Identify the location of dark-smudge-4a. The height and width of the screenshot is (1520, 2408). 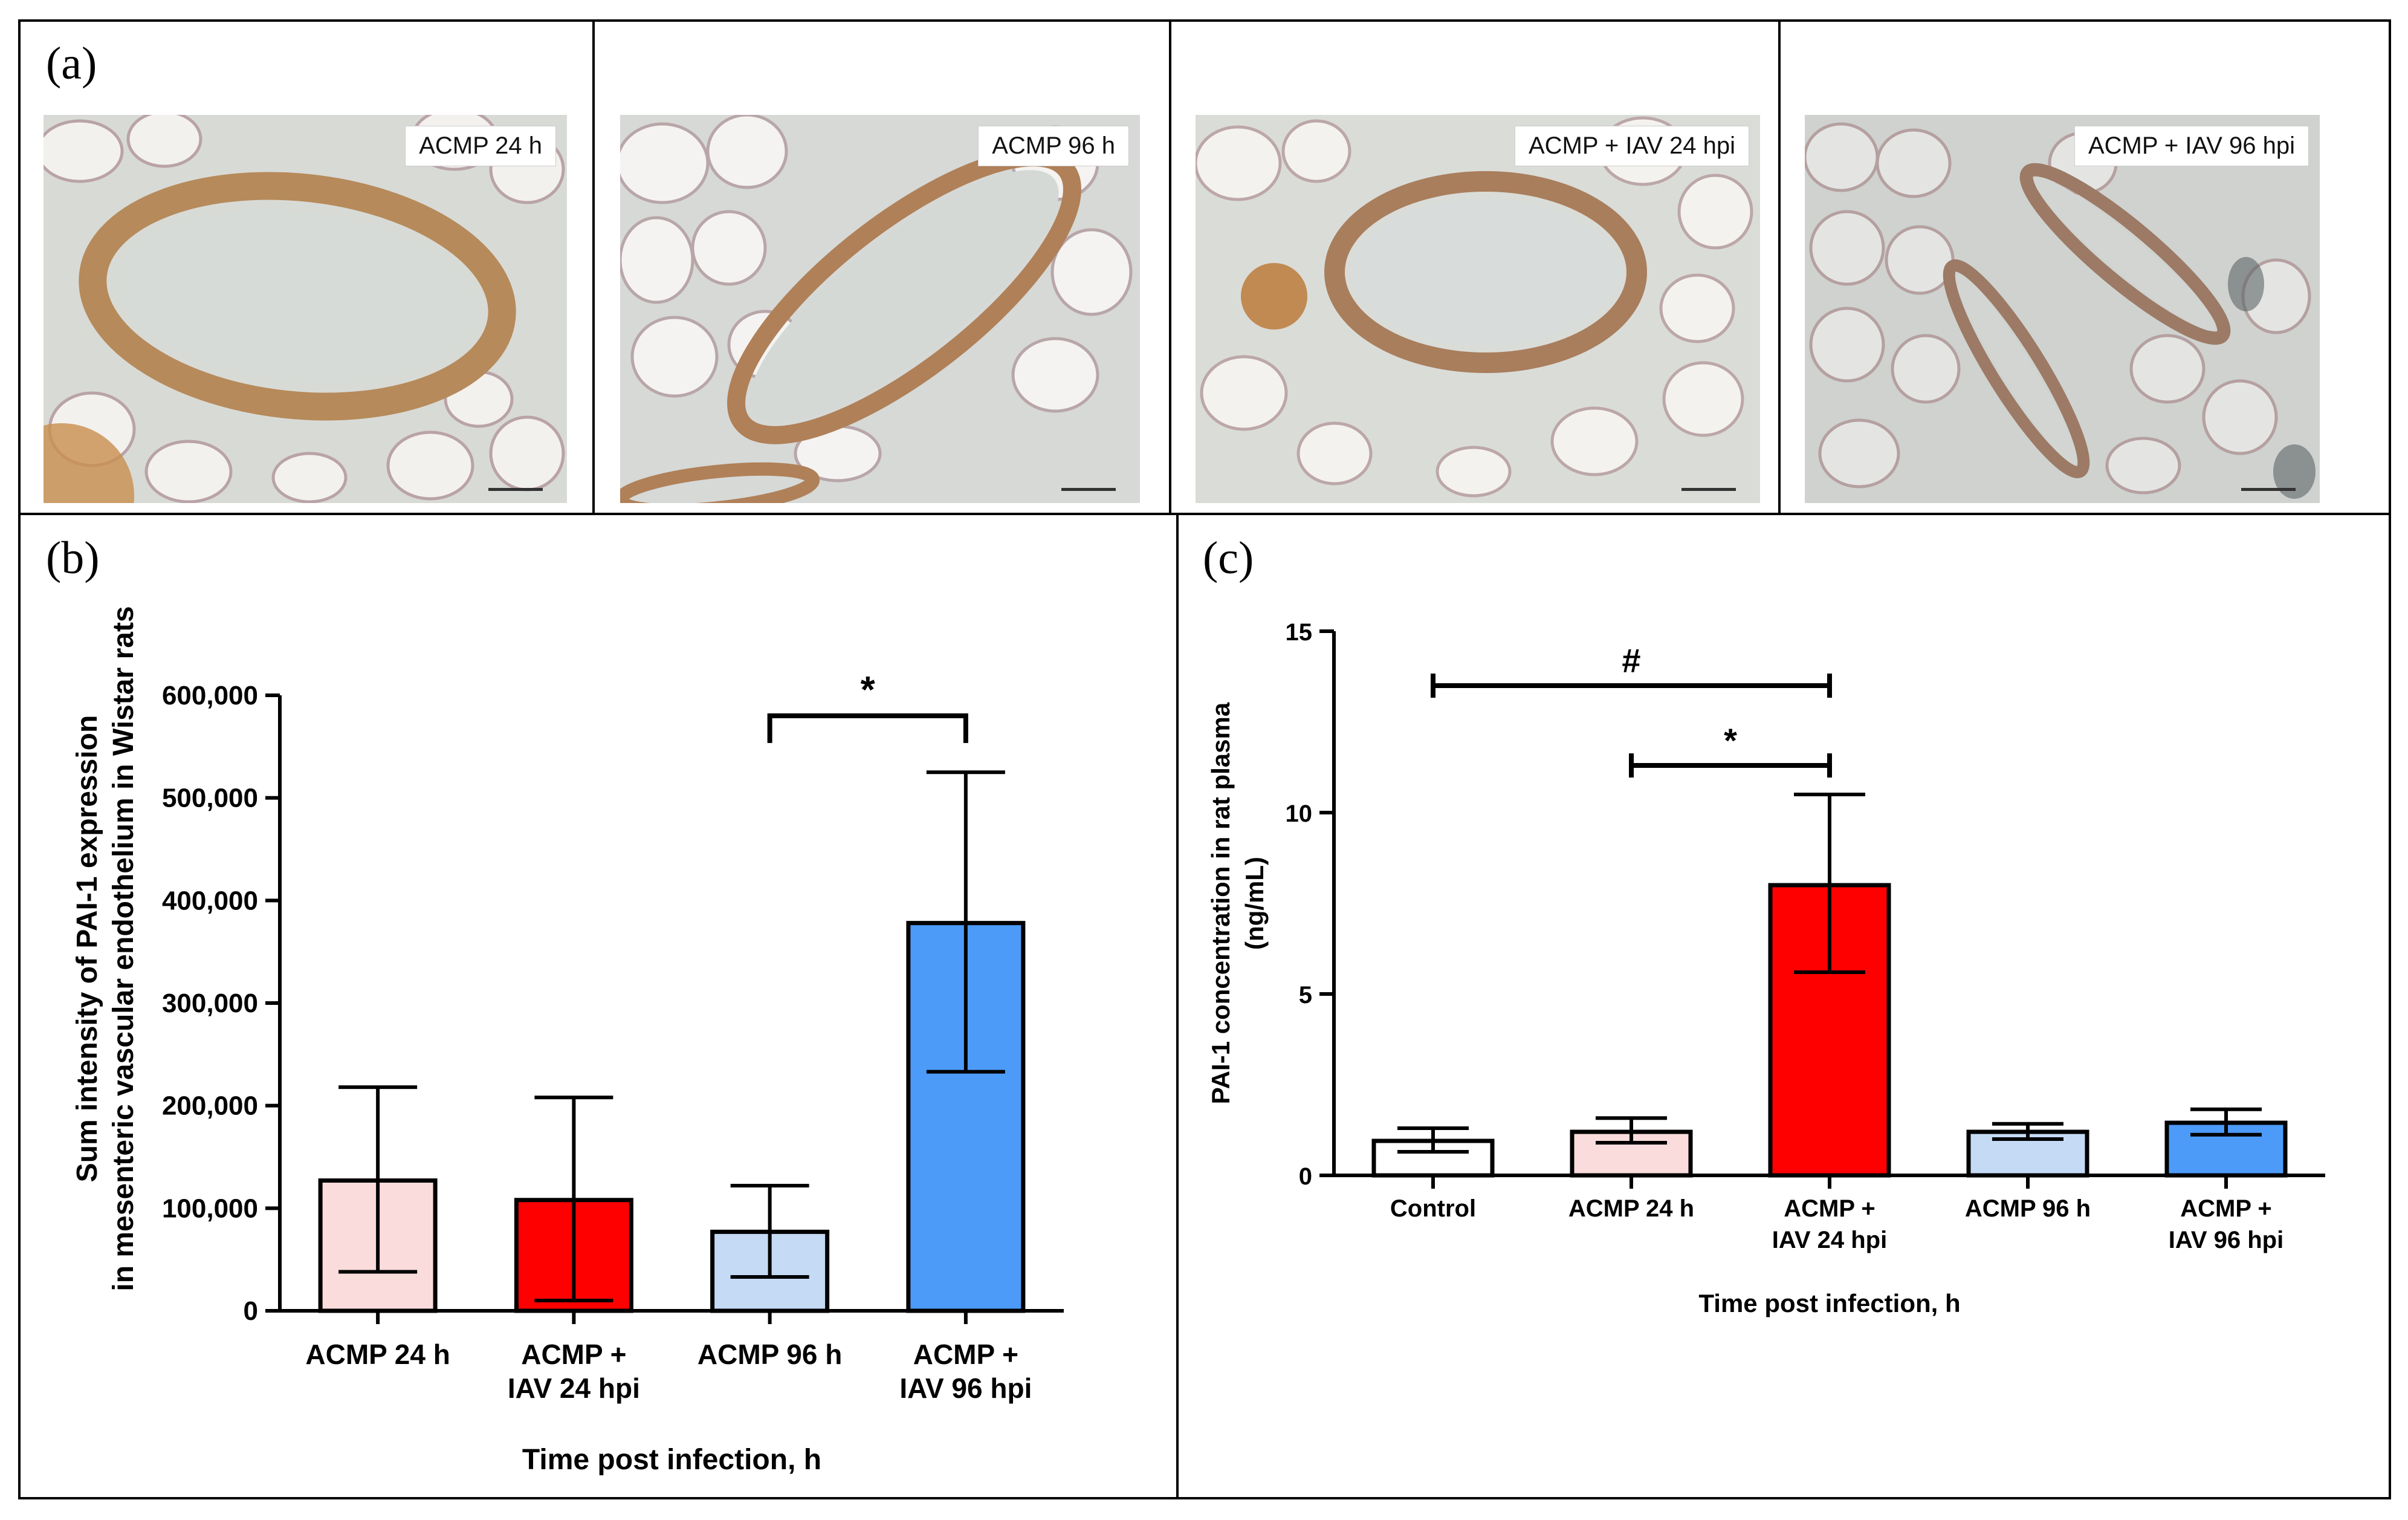
(2246, 284).